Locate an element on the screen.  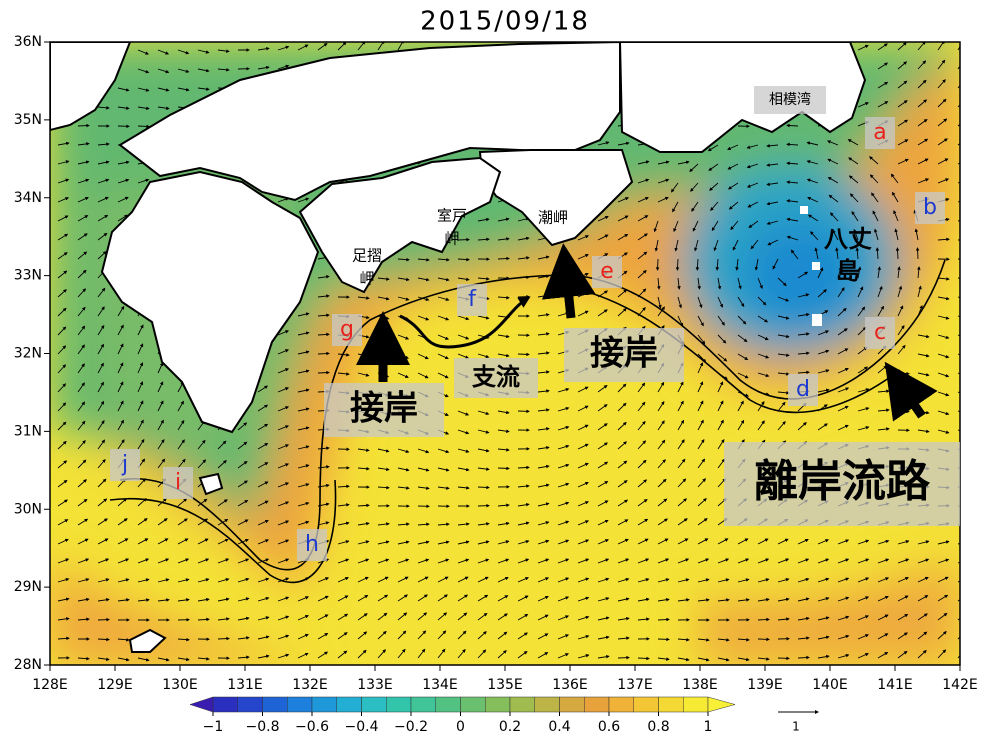
place-name: 足摺 is located at coordinates (367, 256).